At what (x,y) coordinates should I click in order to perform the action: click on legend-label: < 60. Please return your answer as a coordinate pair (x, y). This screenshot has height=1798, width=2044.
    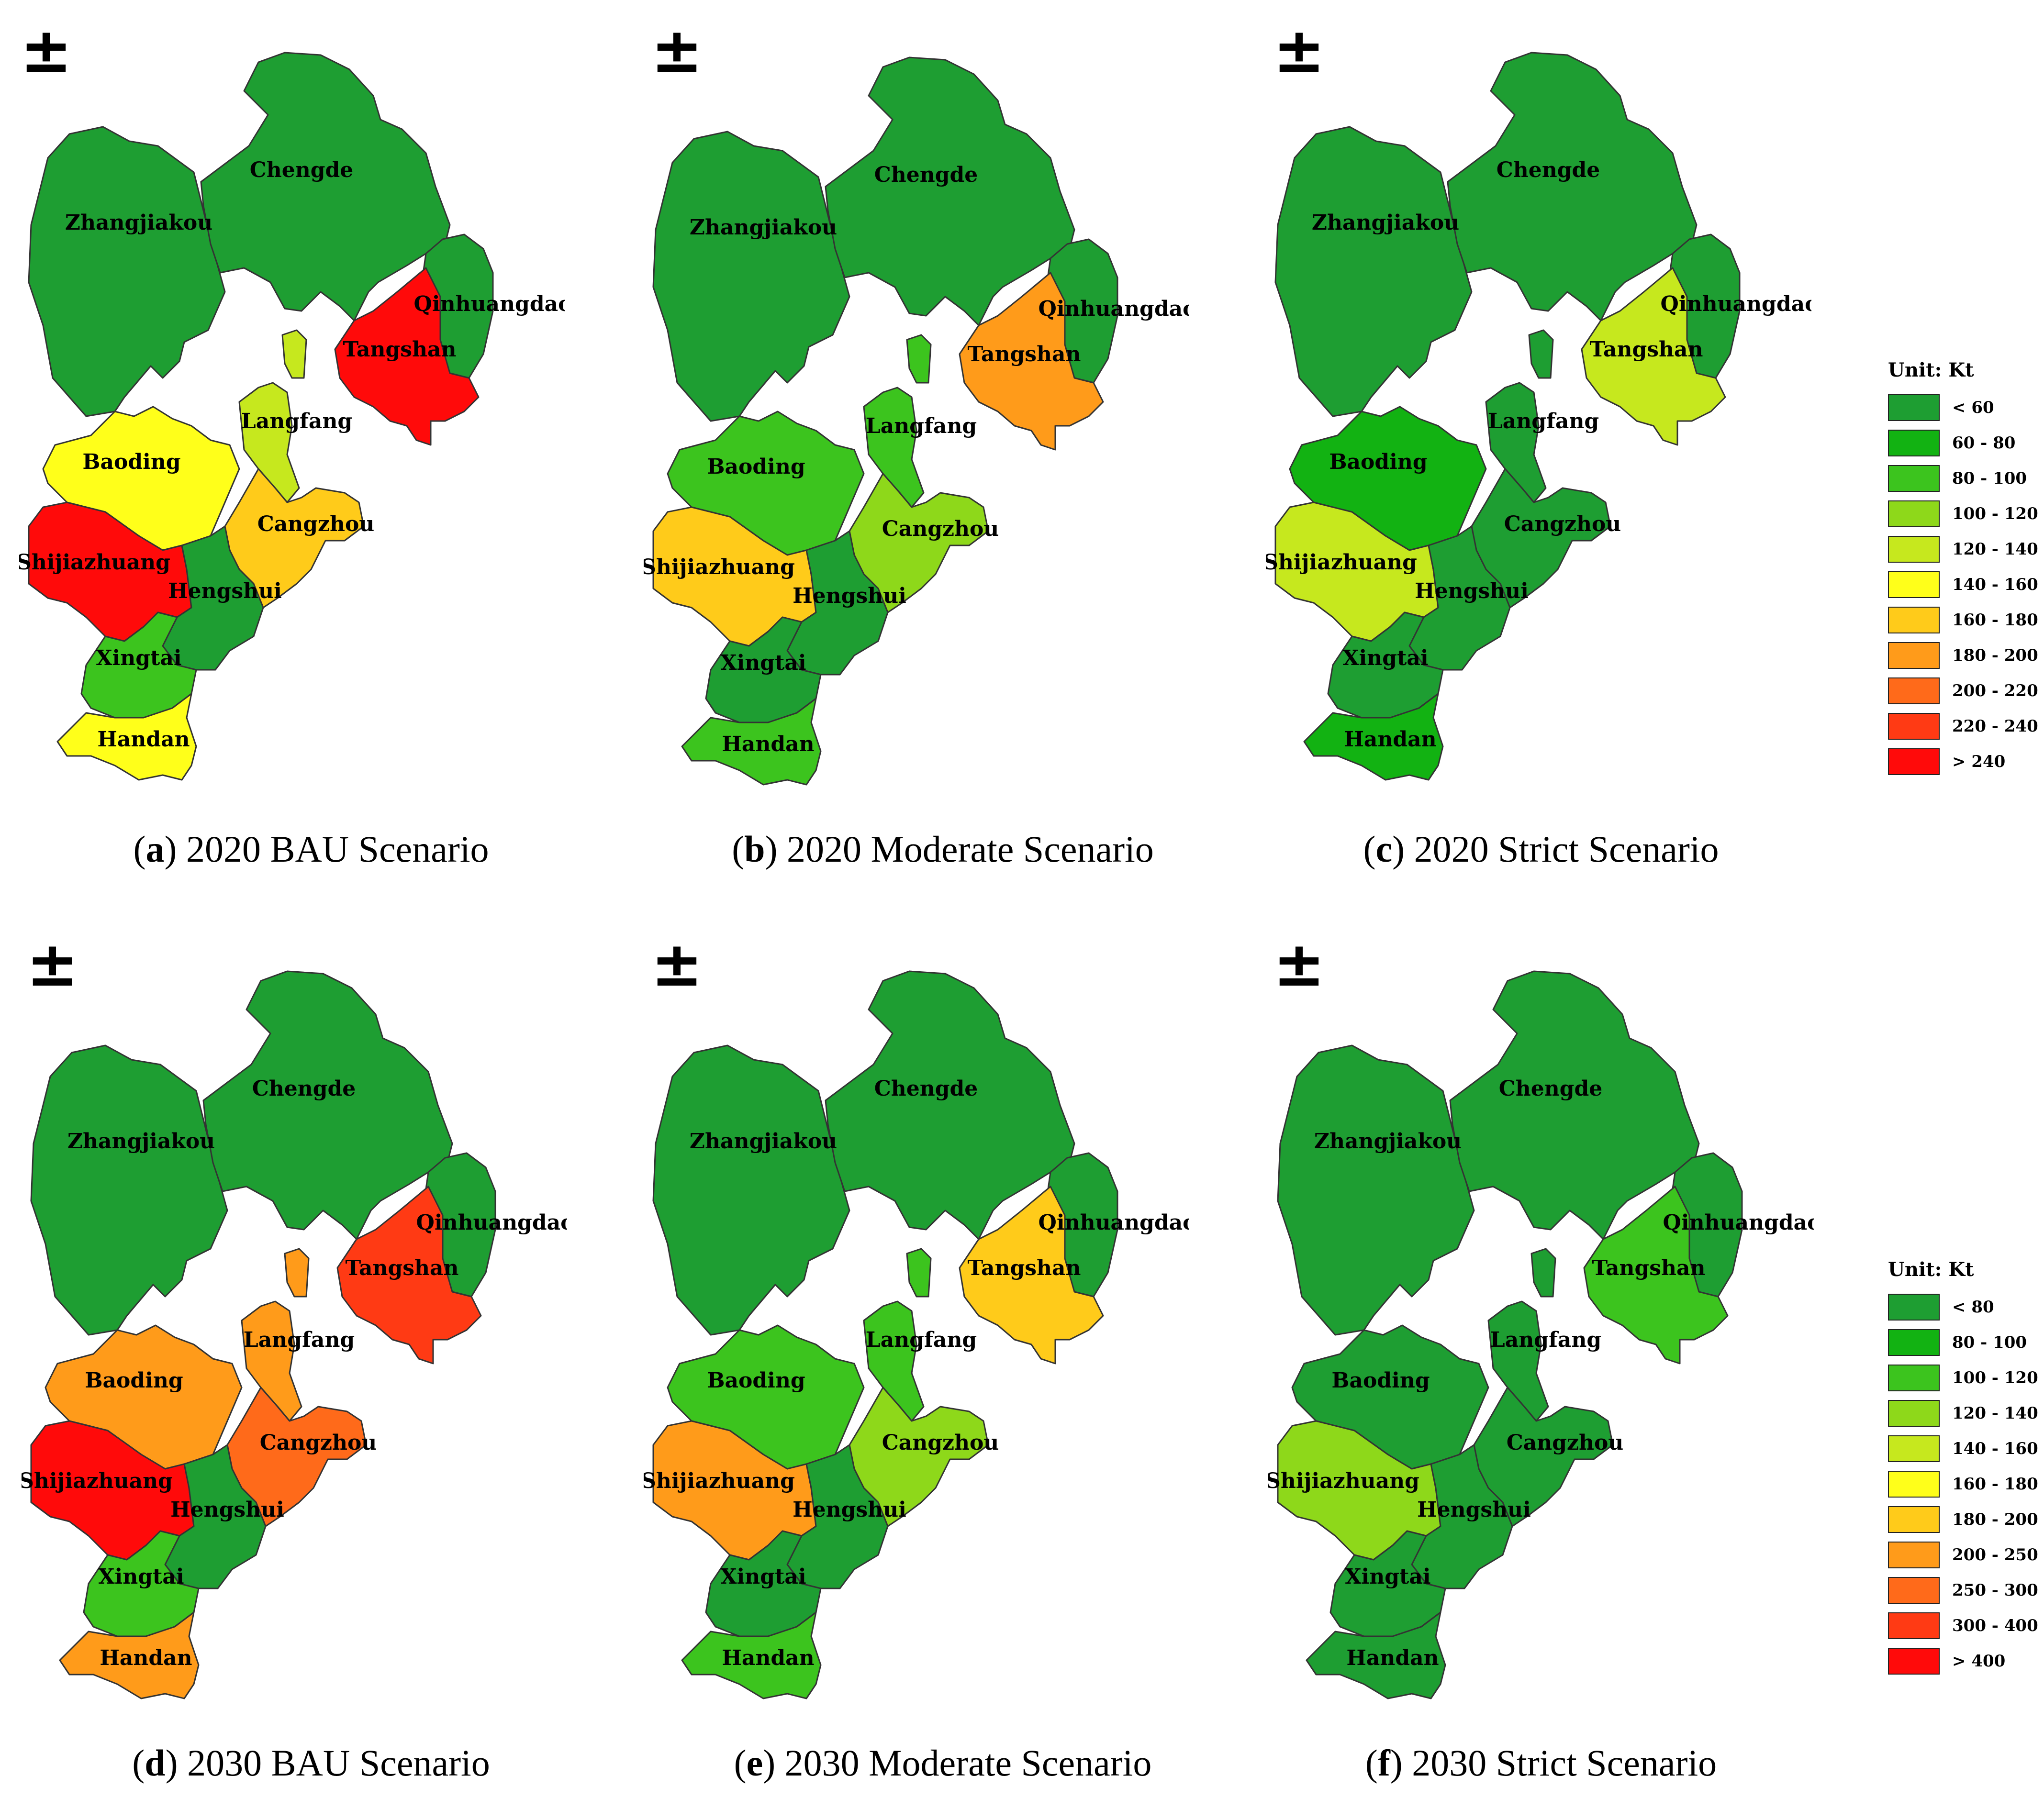
    Looking at the image, I should click on (1973, 407).